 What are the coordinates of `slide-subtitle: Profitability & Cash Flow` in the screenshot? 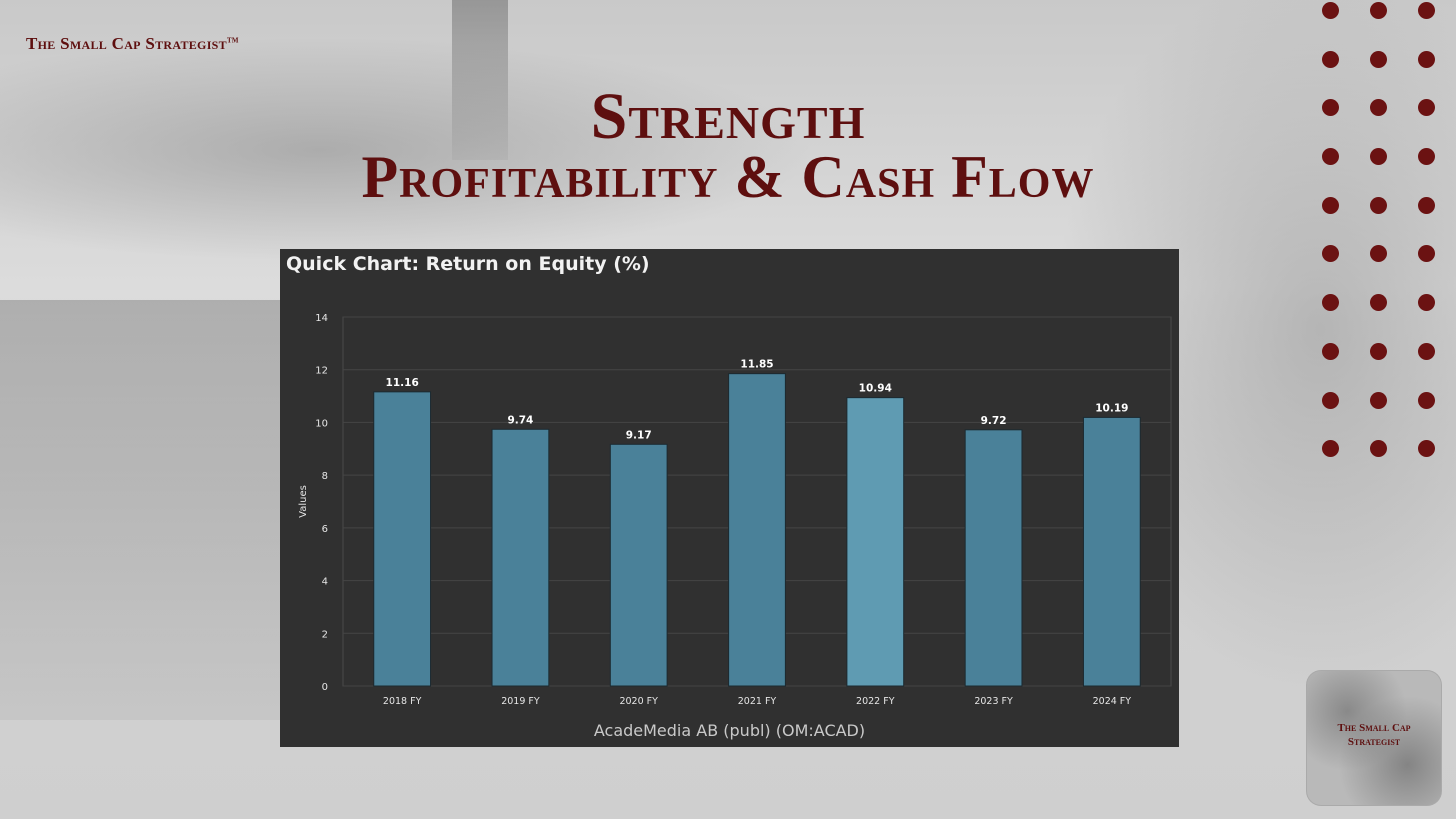 It's located at (728, 177).